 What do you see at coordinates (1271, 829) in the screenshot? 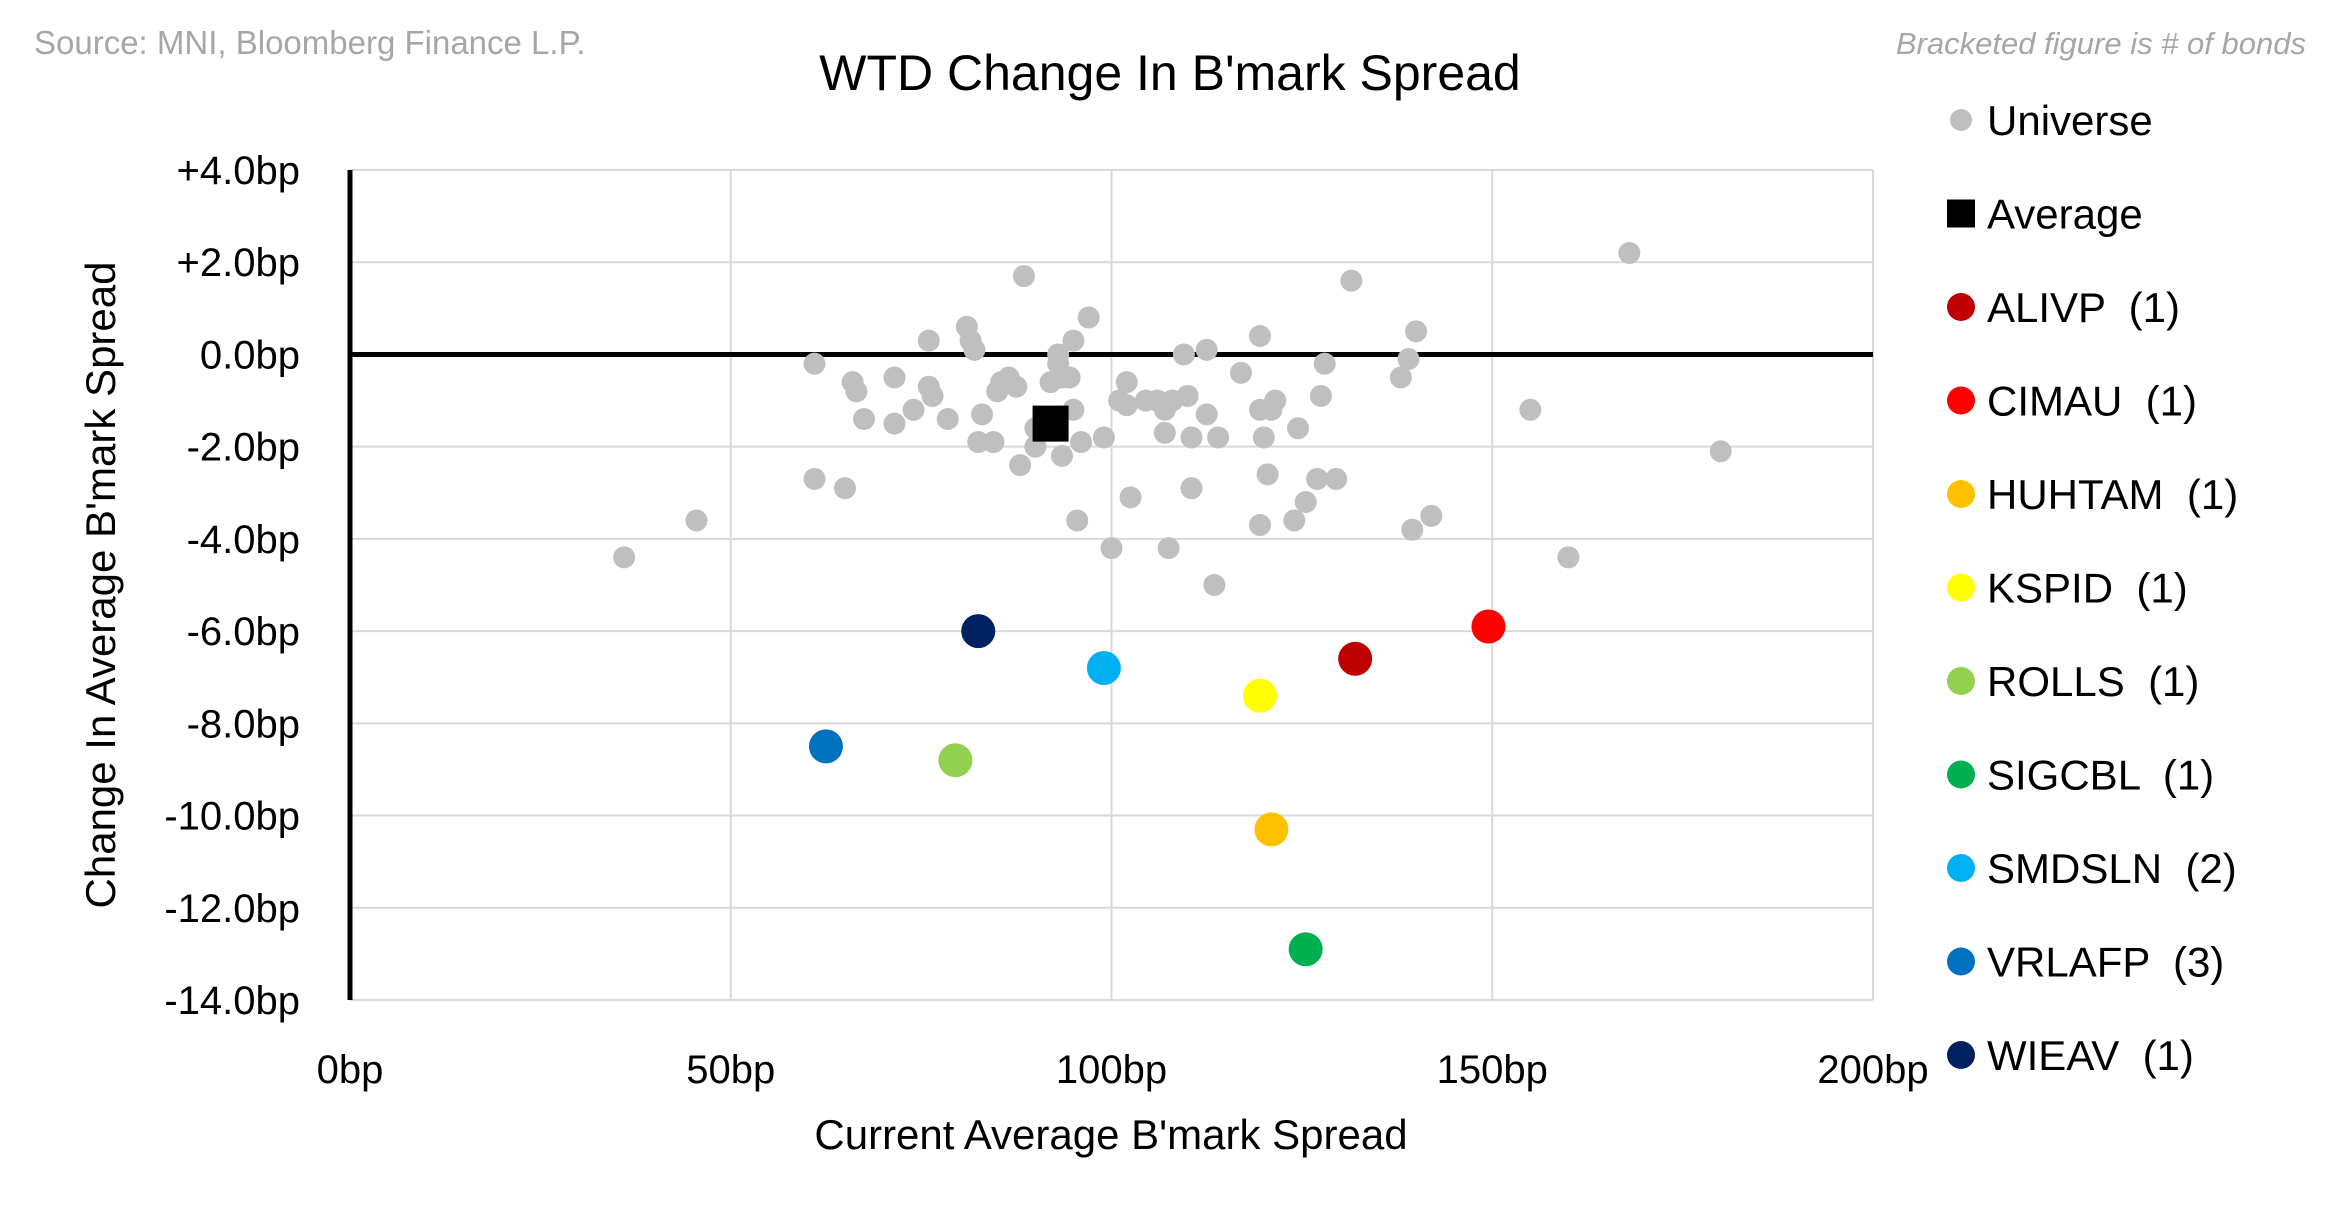
I see `series-huhtam` at bounding box center [1271, 829].